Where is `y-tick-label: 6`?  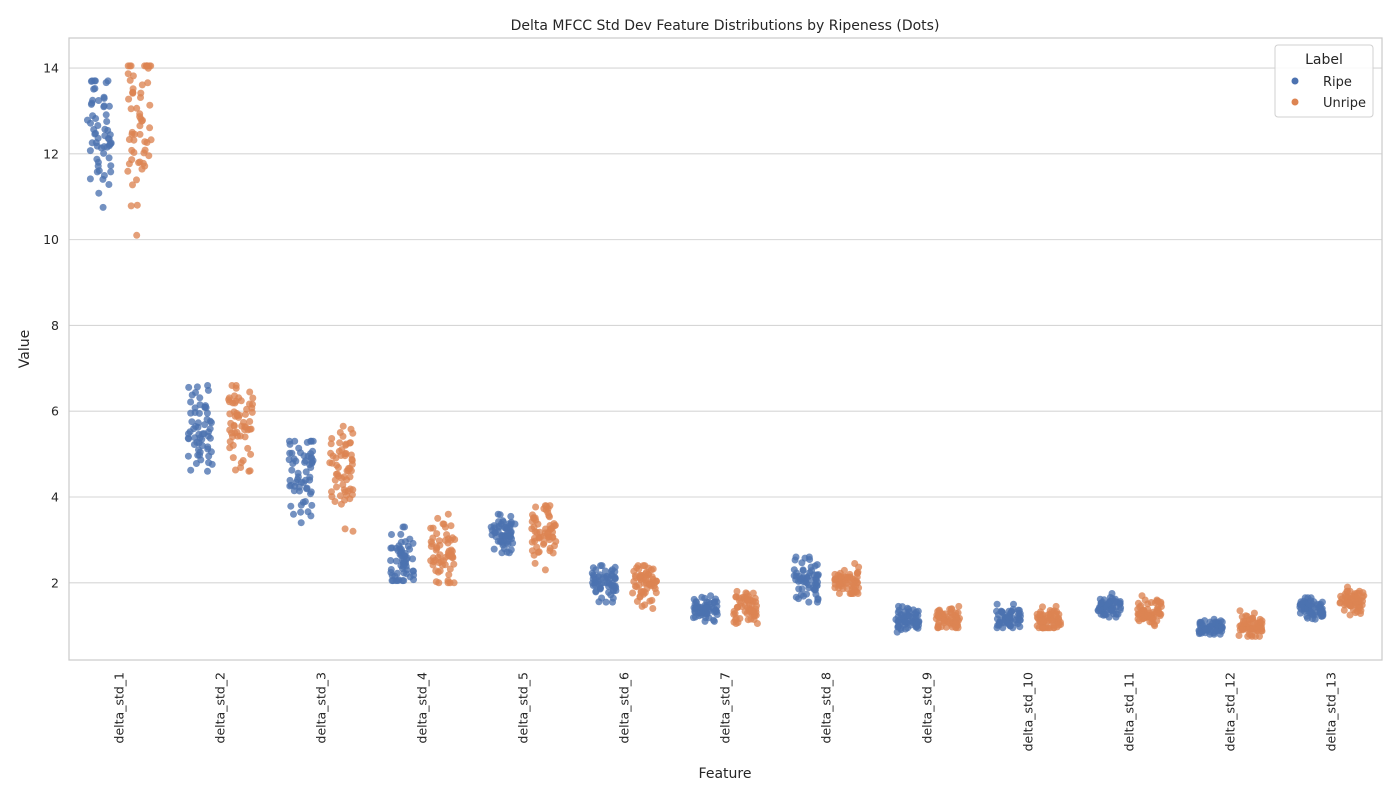 y-tick-label: 6 is located at coordinates (55, 411).